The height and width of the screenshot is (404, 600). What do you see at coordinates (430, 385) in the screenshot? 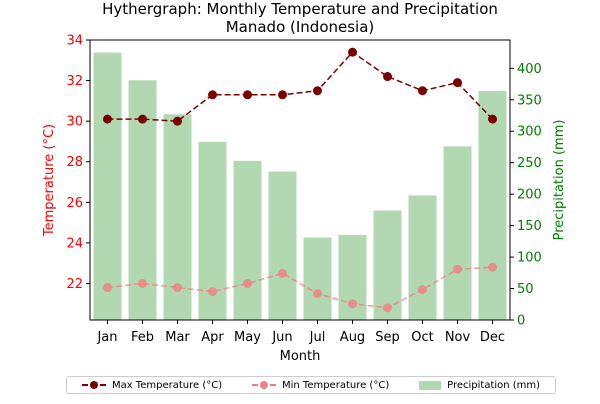
I see `legend-precipitation-swatch` at bounding box center [430, 385].